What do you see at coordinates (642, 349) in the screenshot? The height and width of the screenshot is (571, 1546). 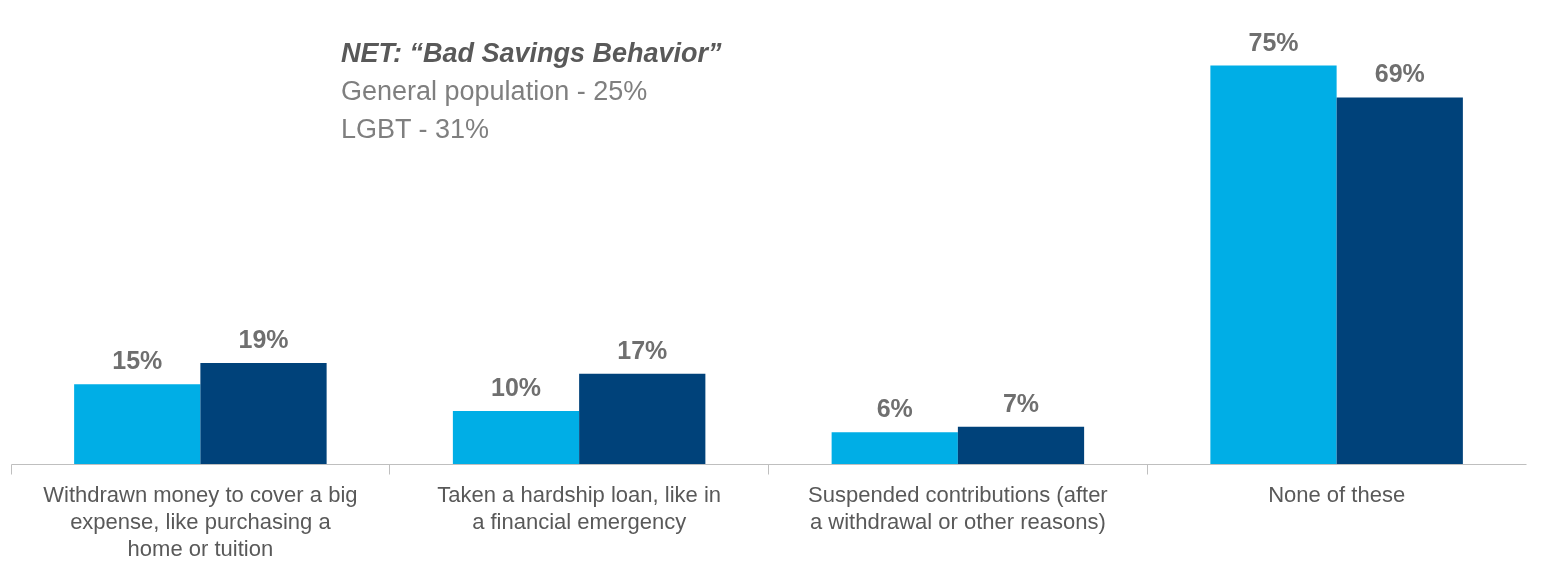 I see `data-label: 17%` at bounding box center [642, 349].